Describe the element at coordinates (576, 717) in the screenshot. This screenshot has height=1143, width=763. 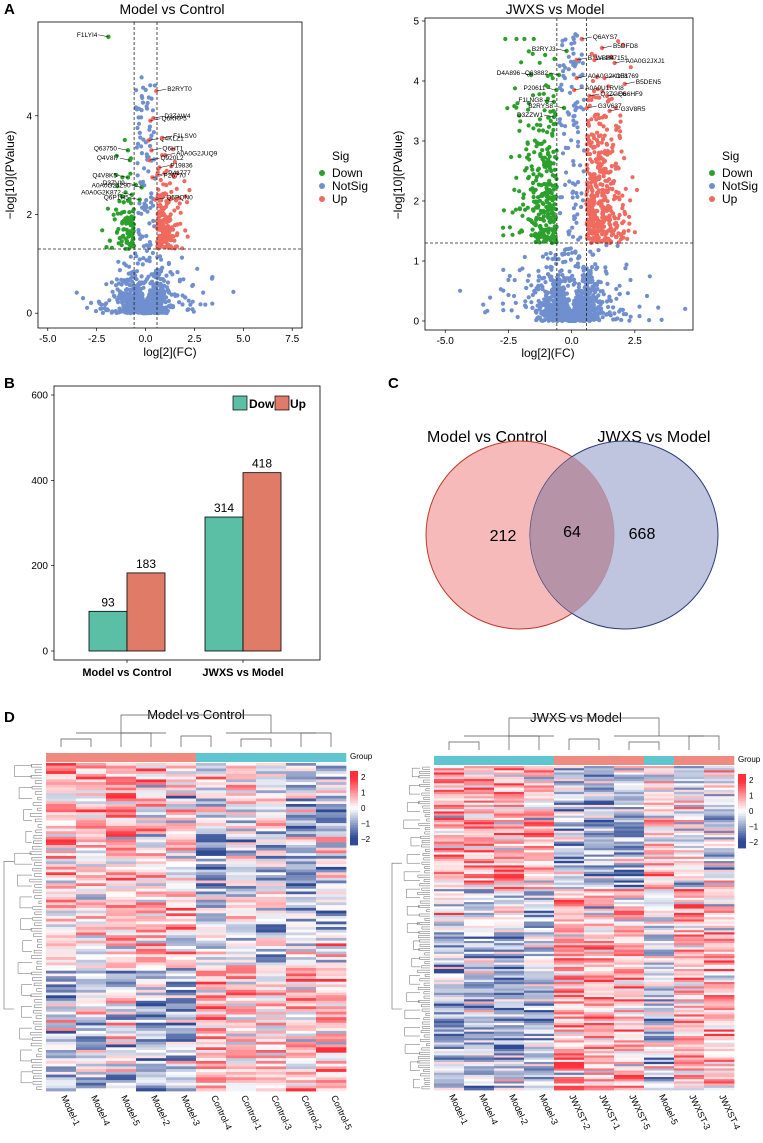
I see `heatmap-title: JWXS vs Model` at that location.